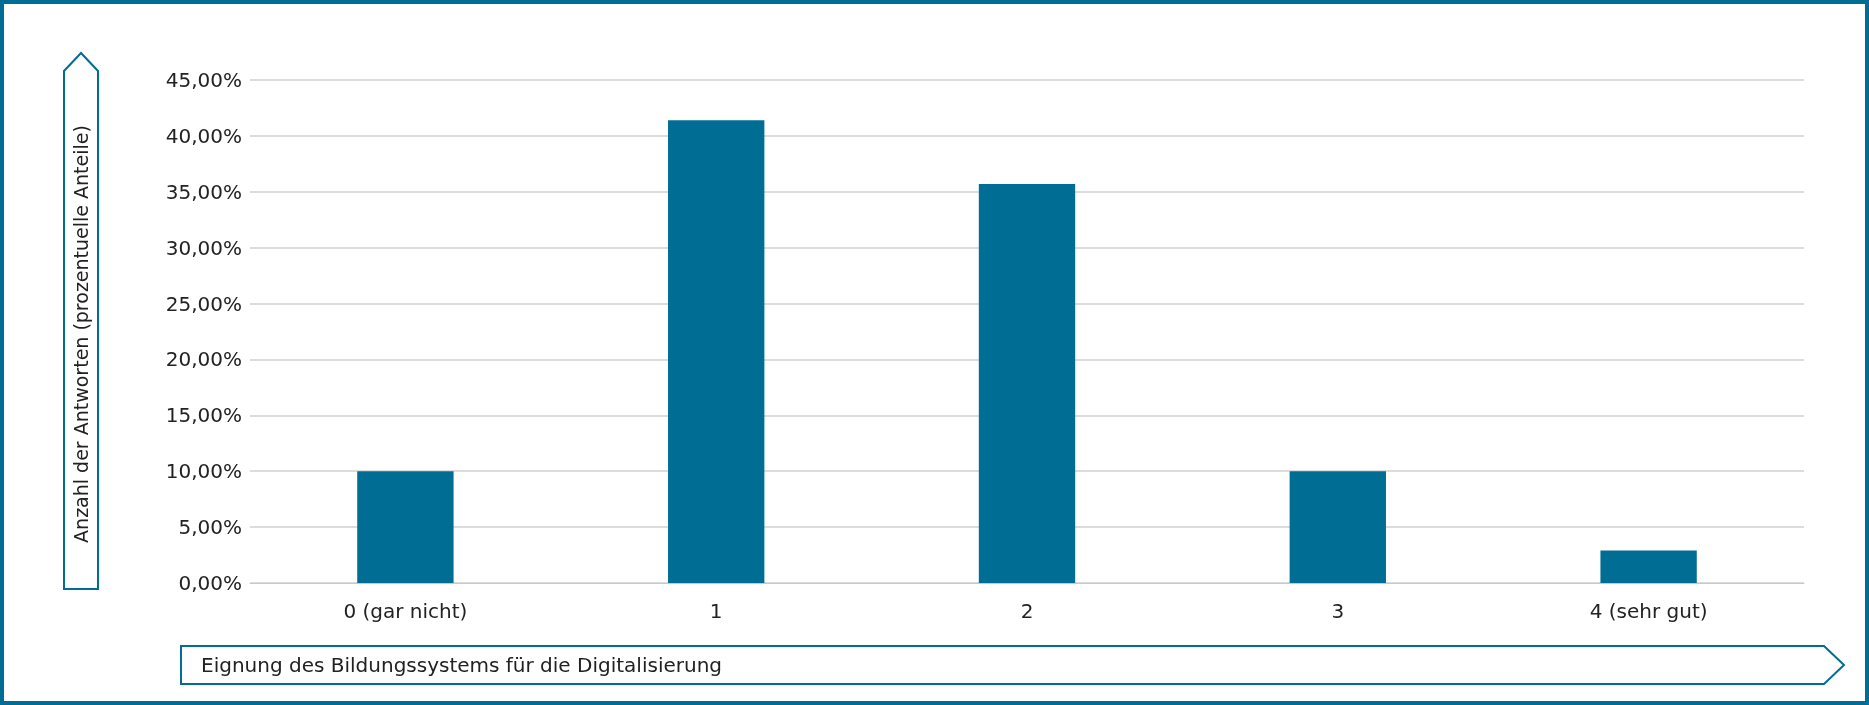  I want to click on y-tick-label: 30,00%, so click(203, 247).